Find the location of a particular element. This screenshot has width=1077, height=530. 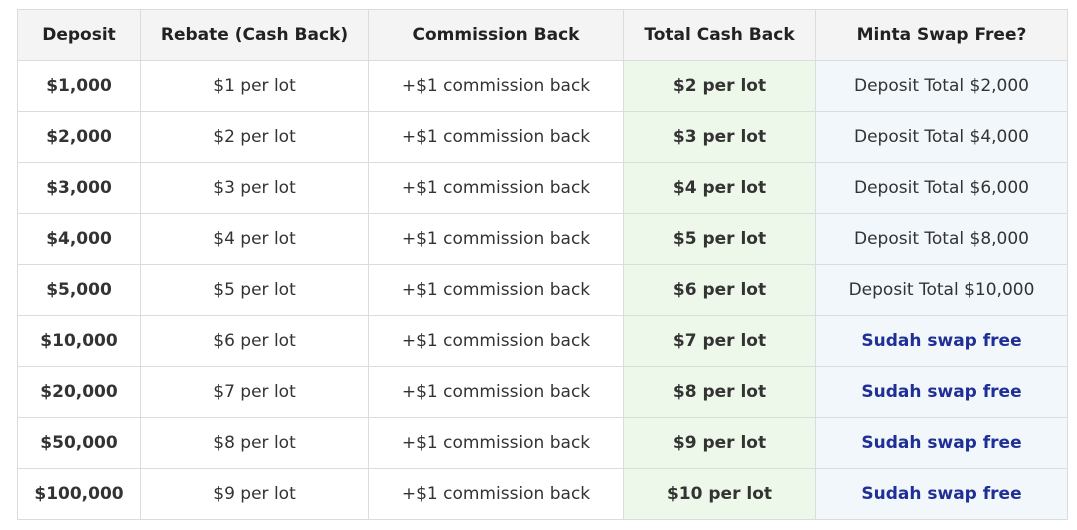

cell-total: $2 per lot is located at coordinates (719, 86).